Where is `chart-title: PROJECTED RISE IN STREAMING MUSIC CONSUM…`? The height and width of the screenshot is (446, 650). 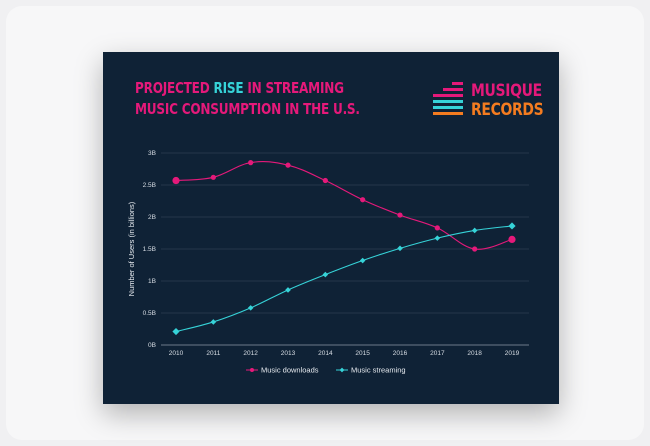 chart-title: PROJECTED RISE IN STREAMING MUSIC CONSUM… is located at coordinates (247, 99).